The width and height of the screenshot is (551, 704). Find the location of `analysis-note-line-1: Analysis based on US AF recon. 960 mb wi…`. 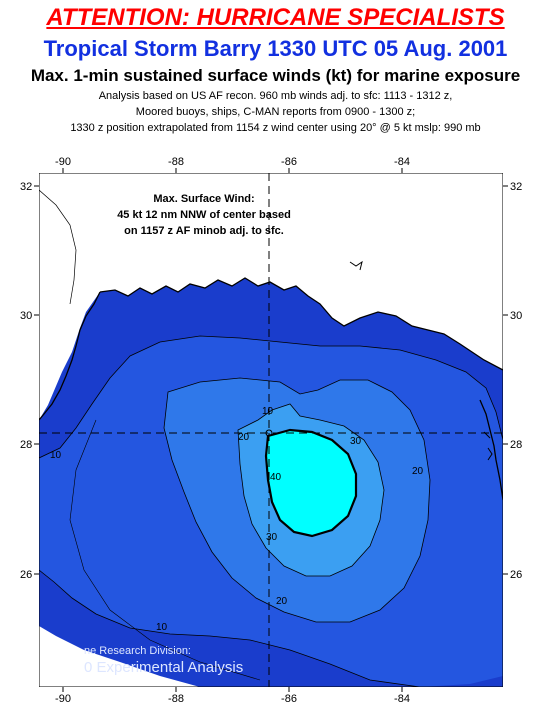

analysis-note-line-1: Analysis based on US AF recon. 960 mb wi… is located at coordinates (275, 96).